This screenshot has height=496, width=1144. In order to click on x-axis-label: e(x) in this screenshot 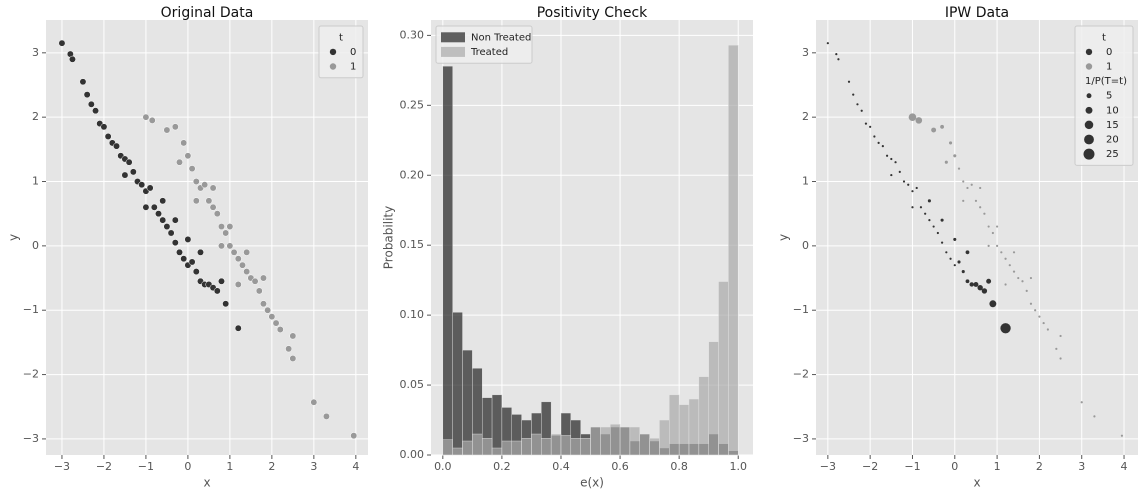, I will do `click(592, 483)`.